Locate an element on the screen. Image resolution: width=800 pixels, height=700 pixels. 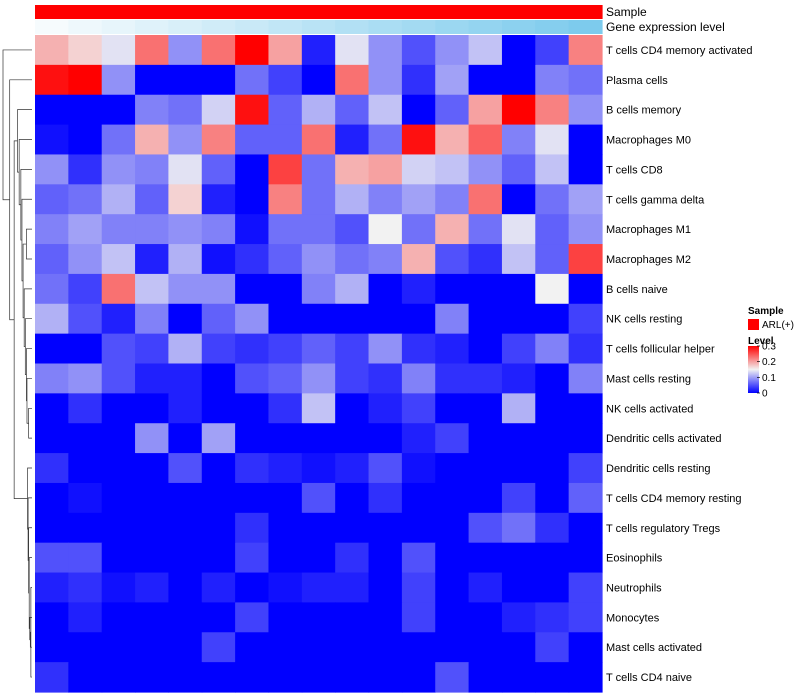
row-label: Plasma cells is located at coordinates (637, 81).